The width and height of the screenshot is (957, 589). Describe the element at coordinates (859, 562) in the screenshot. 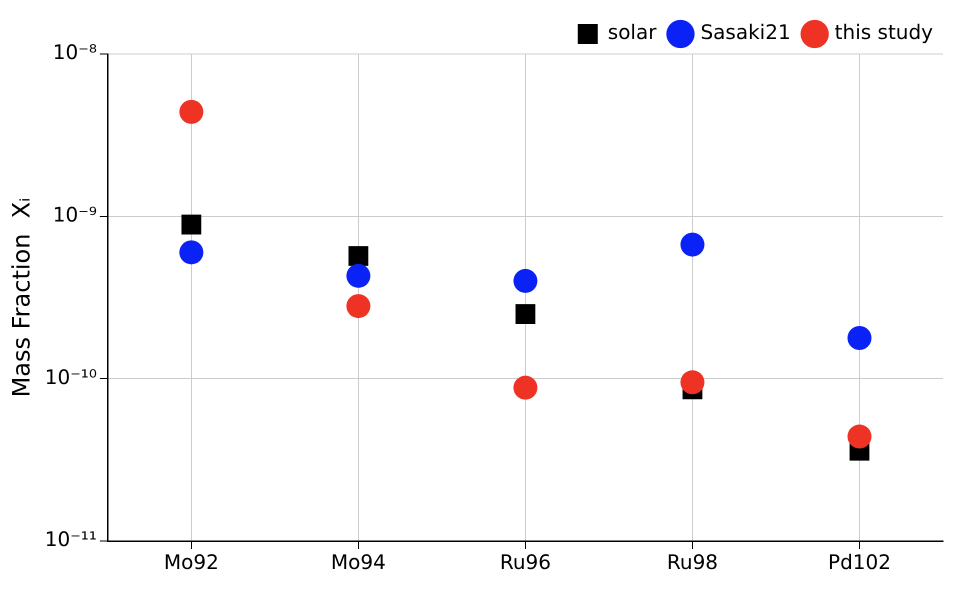

I see `x-tick-label: Pd102` at that location.